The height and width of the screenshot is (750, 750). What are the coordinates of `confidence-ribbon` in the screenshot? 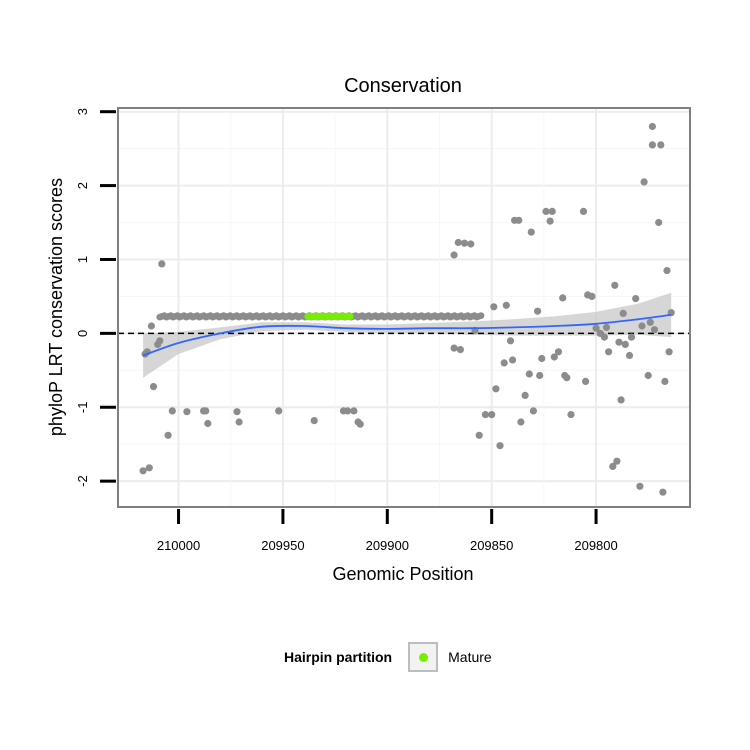 It's located at (407, 335).